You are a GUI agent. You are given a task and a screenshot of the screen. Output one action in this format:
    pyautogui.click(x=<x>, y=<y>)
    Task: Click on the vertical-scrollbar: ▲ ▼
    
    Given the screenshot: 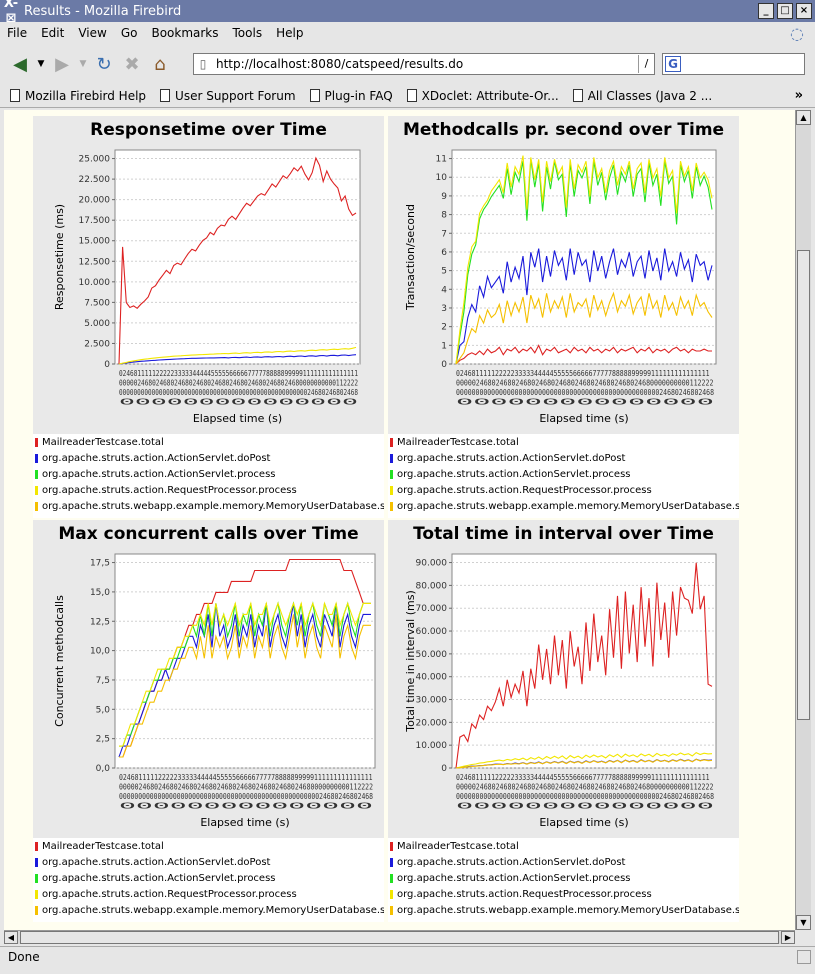 What is the action you would take?
    pyautogui.click(x=803, y=520)
    